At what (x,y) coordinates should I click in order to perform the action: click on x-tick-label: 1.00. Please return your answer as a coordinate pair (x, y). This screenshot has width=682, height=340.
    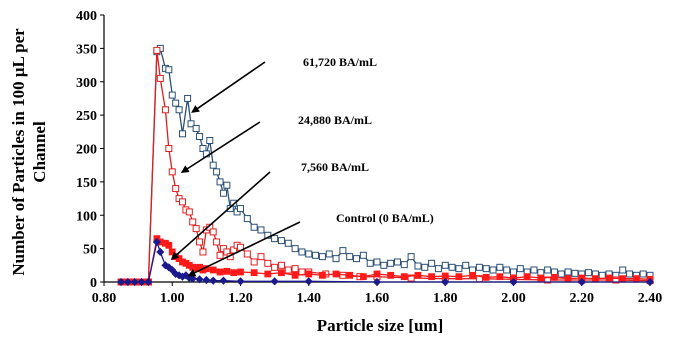
    Looking at the image, I should click on (172, 298).